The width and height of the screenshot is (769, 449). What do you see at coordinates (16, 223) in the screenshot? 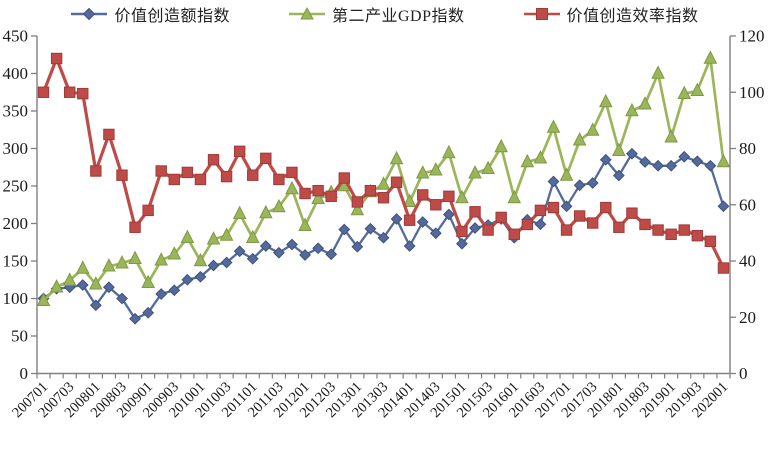
I see `left-axis-tick-label: 200` at bounding box center [16, 223].